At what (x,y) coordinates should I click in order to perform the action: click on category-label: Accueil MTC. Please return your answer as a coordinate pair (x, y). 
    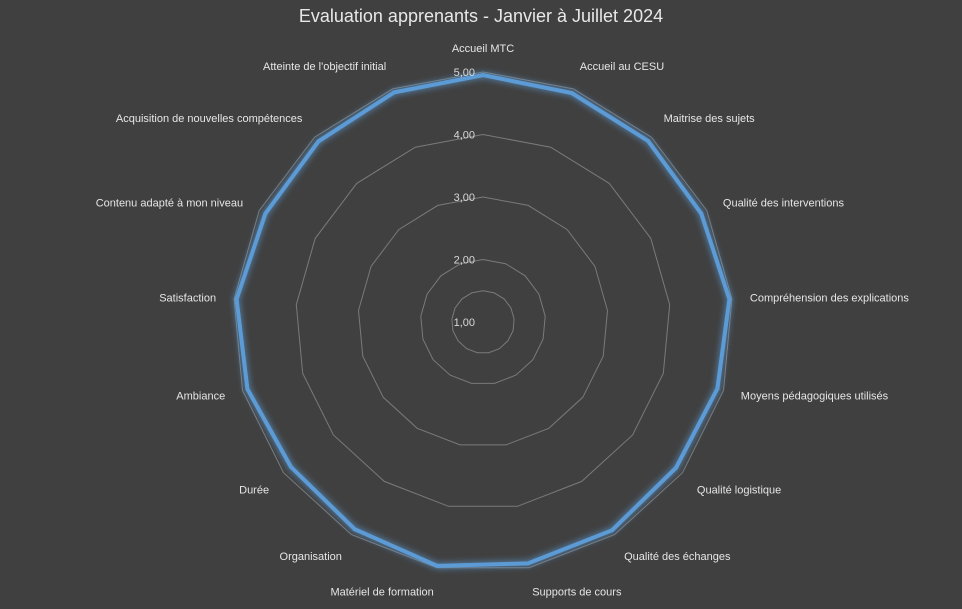
    Looking at the image, I should click on (483, 49).